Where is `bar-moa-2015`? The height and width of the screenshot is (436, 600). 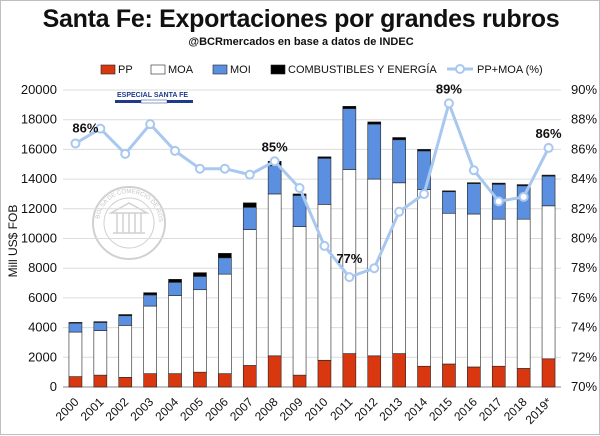 bar-moa-2015 is located at coordinates (449, 288).